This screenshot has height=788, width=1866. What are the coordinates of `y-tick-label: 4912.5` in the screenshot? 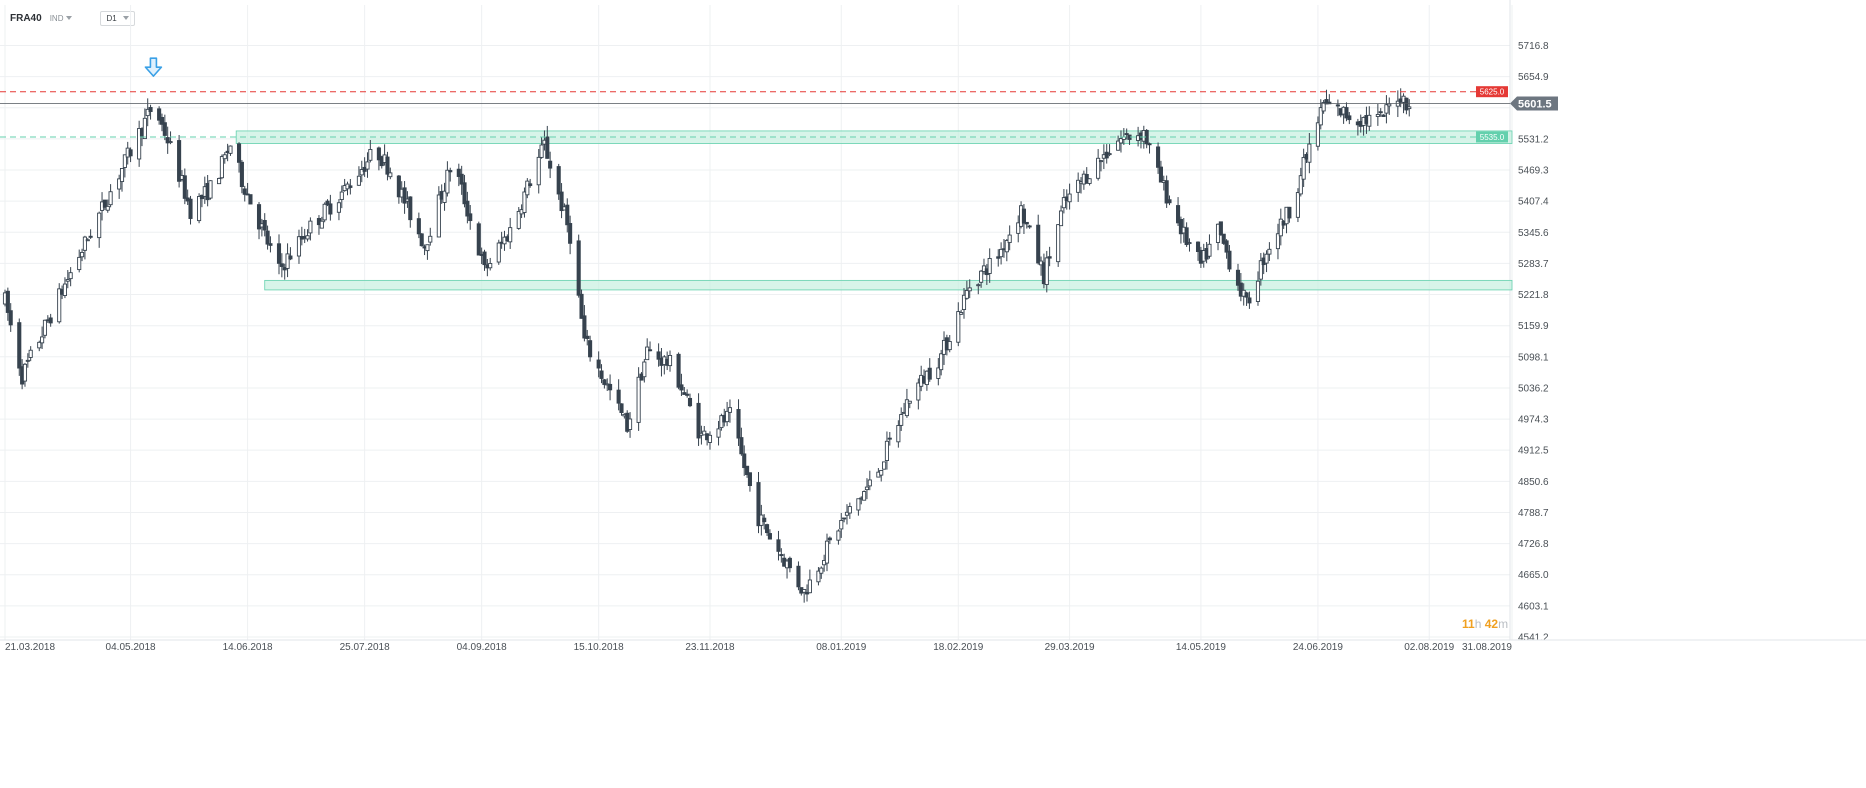 It's located at (1533, 451).